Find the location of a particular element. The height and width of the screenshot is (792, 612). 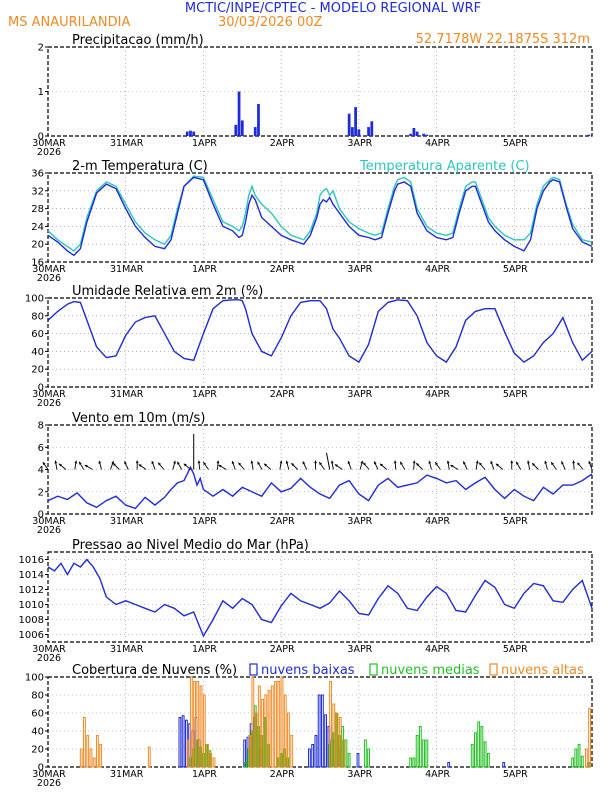

y-tick-label: 1014 is located at coordinates (31, 575).